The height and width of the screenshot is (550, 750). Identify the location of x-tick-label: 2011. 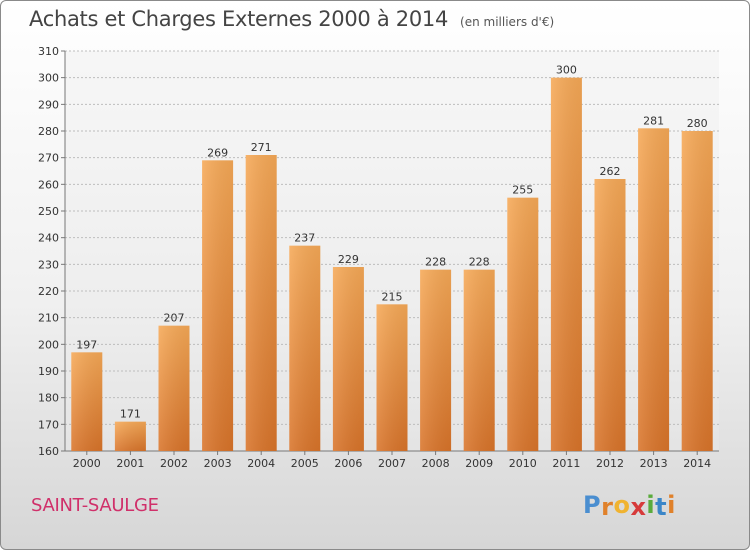
(566, 463).